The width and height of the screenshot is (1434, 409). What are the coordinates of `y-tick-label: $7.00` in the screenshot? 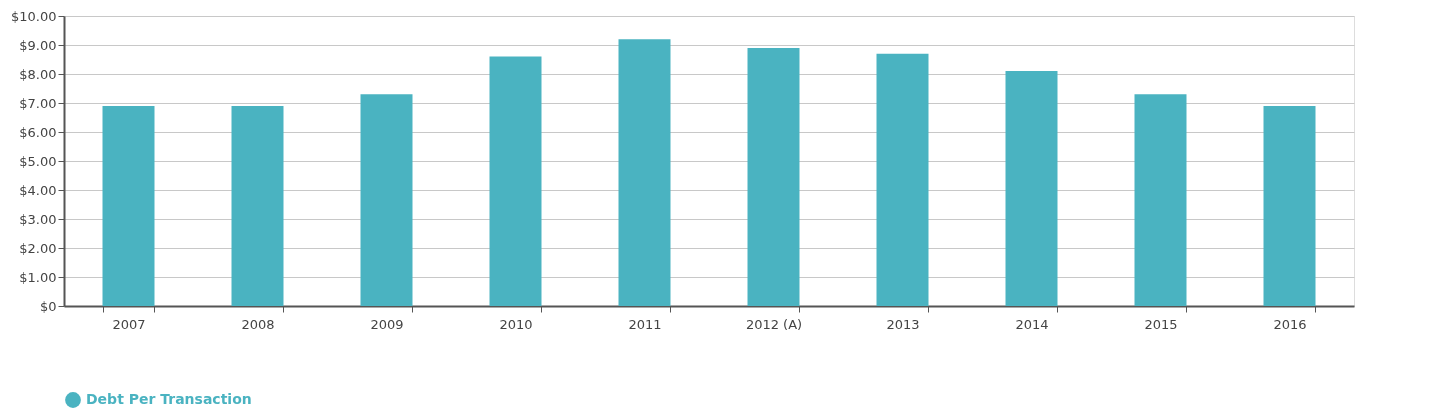 It's located at (38, 103).